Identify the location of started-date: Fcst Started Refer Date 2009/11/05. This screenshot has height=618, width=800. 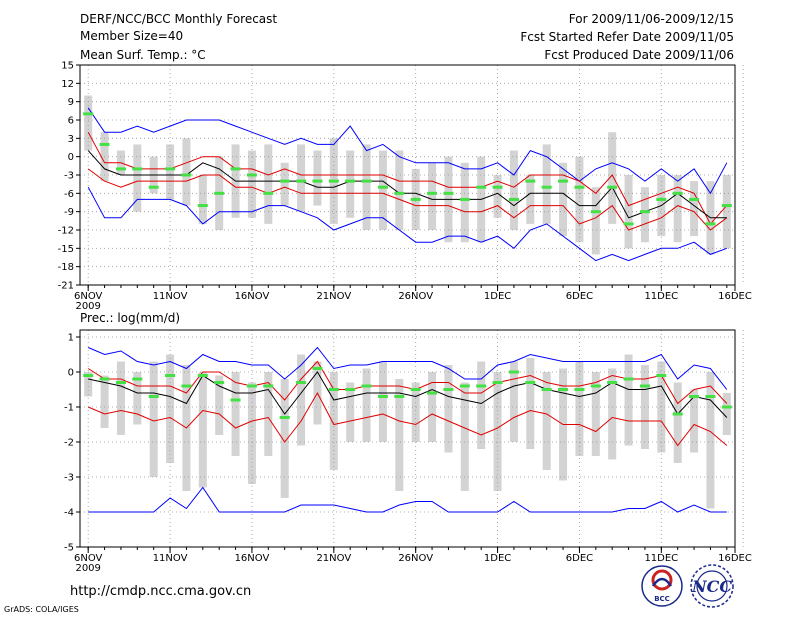
(627, 37).